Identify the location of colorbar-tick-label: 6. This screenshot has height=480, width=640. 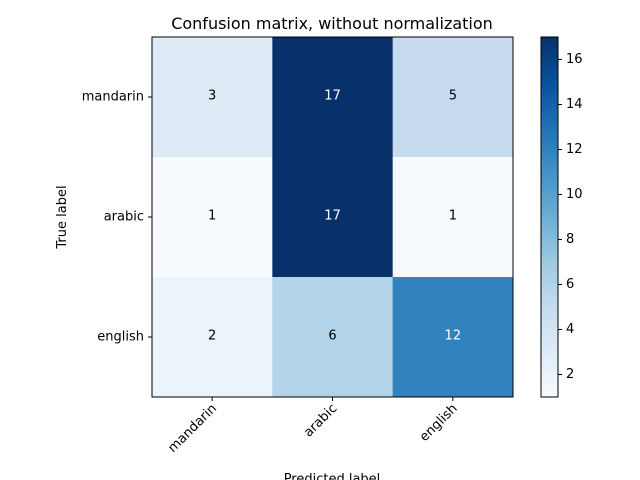
(570, 284).